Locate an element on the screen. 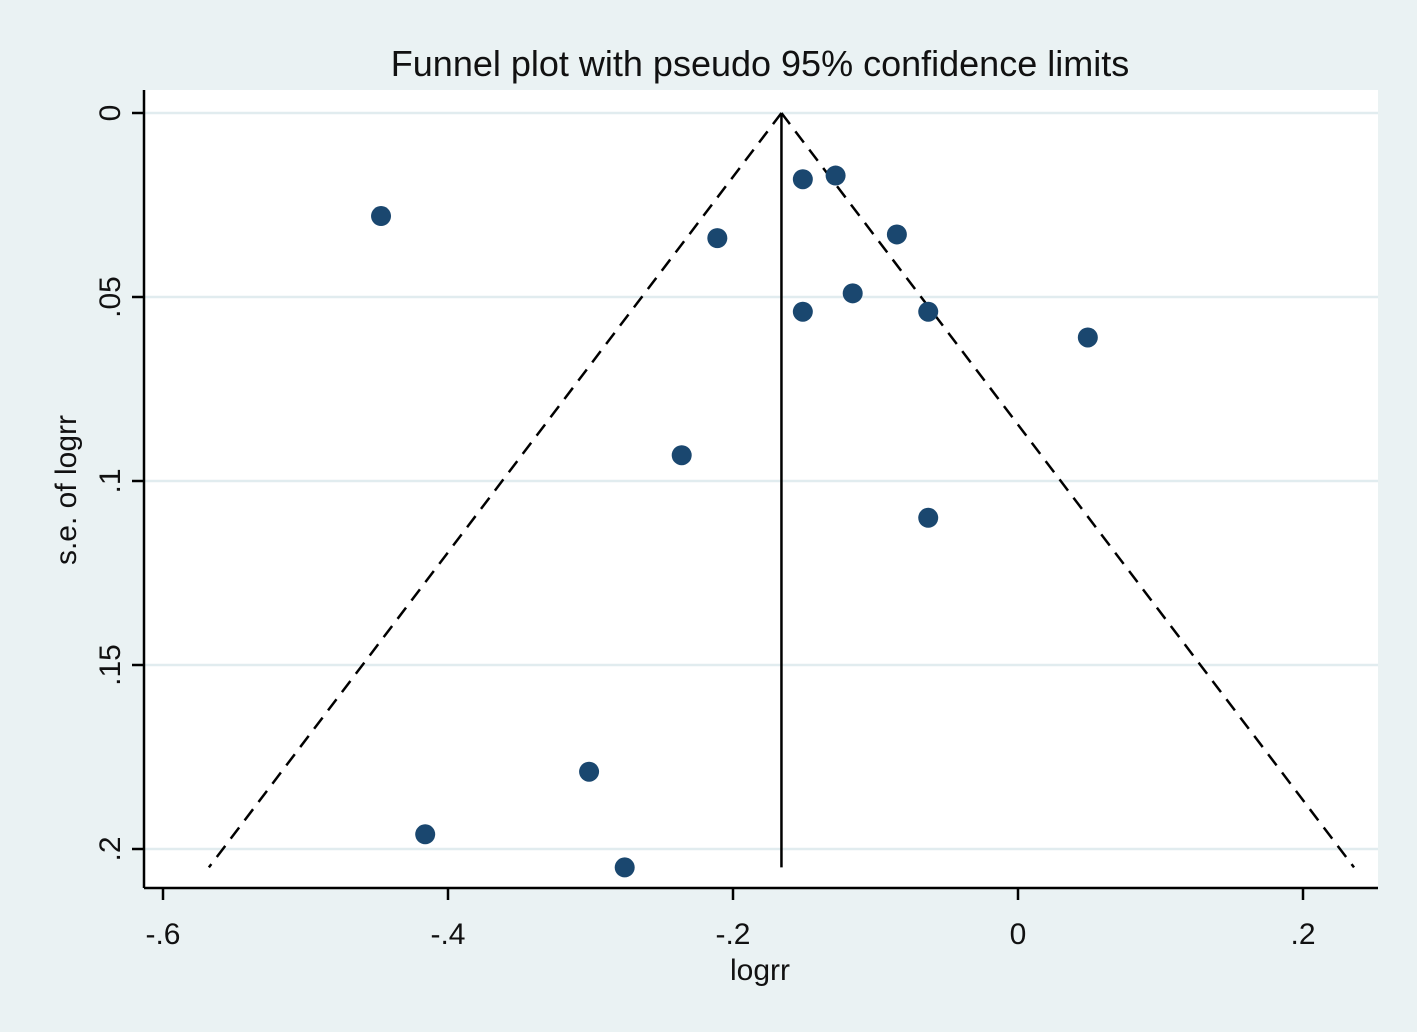 The image size is (1417, 1032). x-tick-label: -.4 is located at coordinates (447, 934).